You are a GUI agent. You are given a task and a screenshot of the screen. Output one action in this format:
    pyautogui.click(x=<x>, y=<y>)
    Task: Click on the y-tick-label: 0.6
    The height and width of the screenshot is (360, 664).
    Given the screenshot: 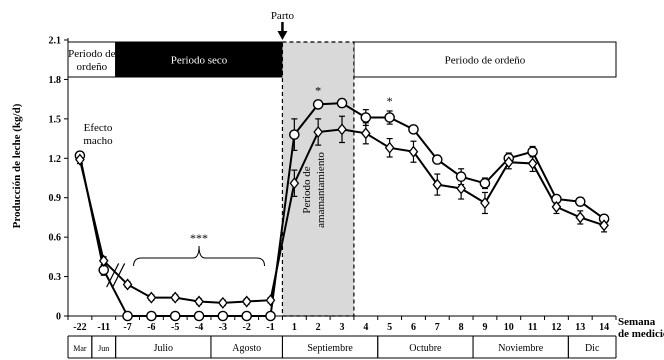 What is the action you would take?
    pyautogui.click(x=55, y=238)
    